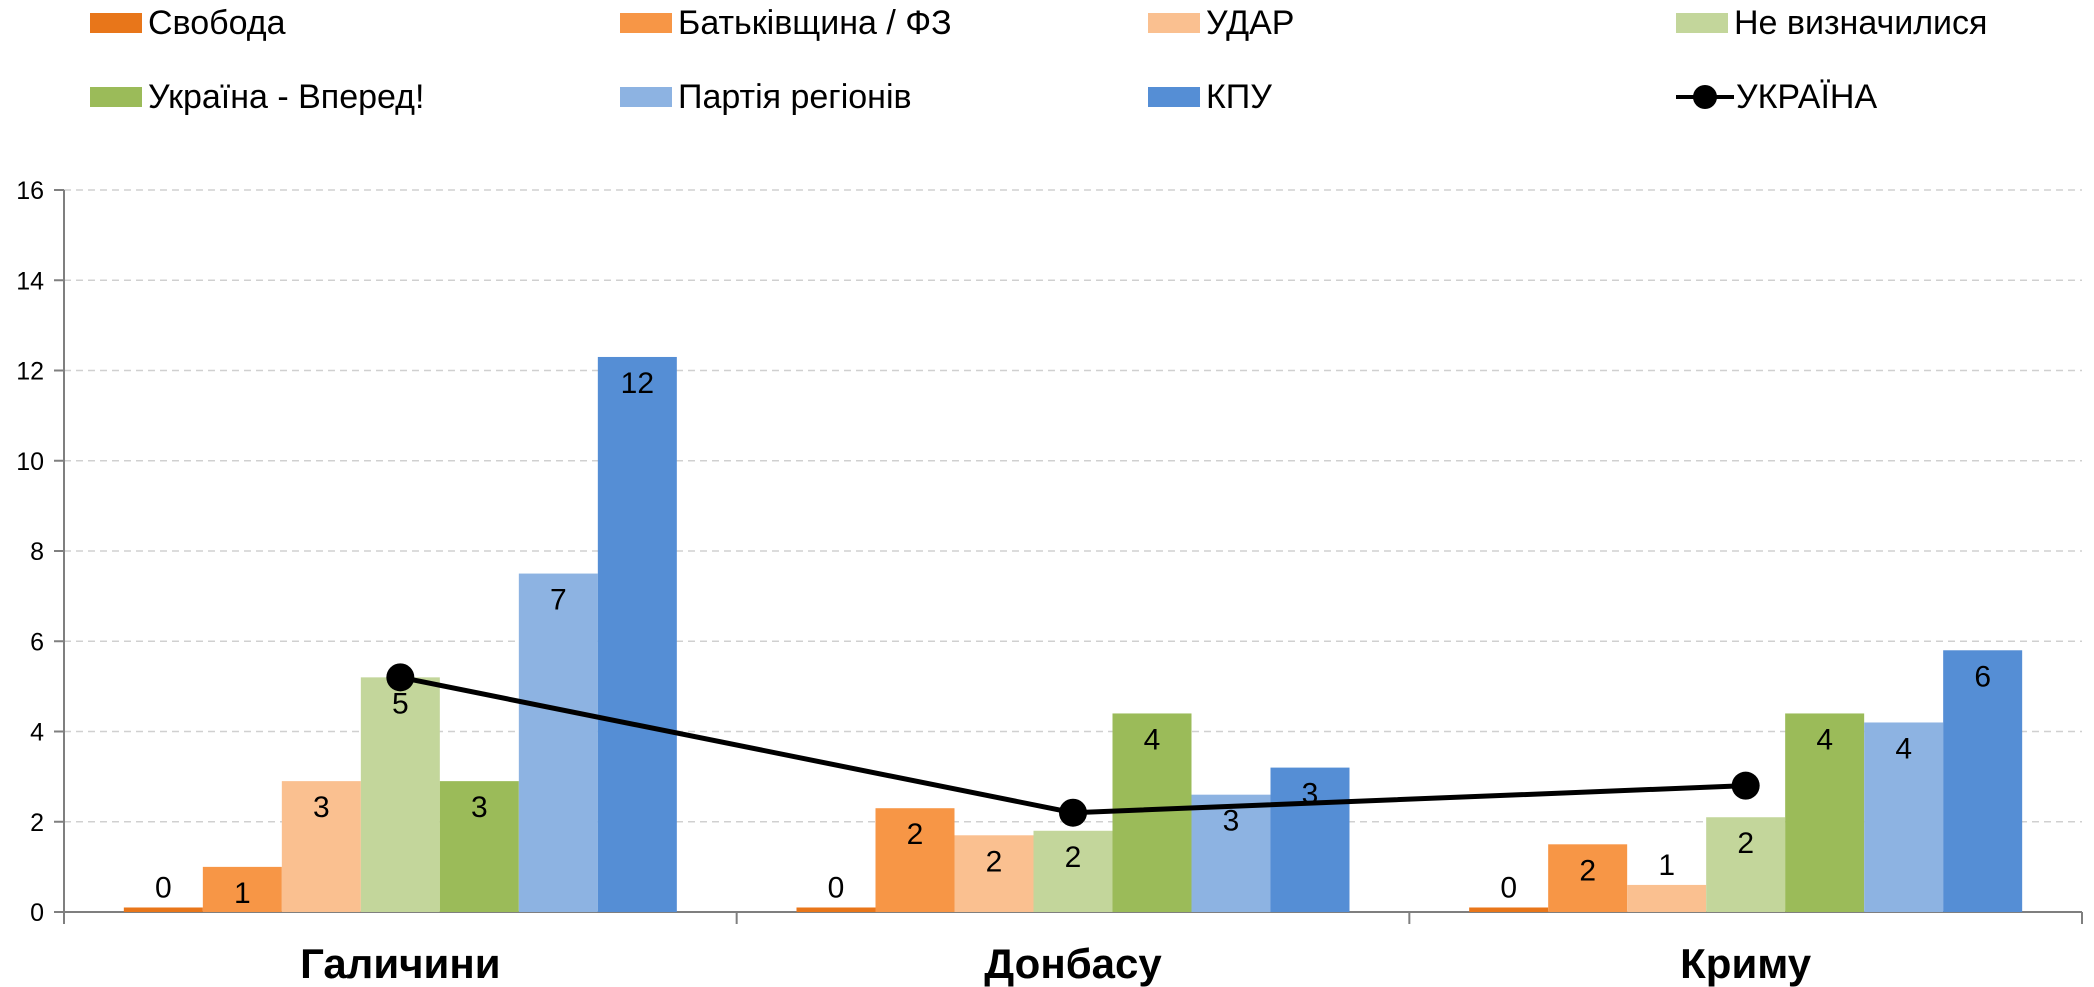 This screenshot has height=987, width=2094. What do you see at coordinates (217, 22) in the screenshot?
I see `legend-label-svoboda: Свобода` at bounding box center [217, 22].